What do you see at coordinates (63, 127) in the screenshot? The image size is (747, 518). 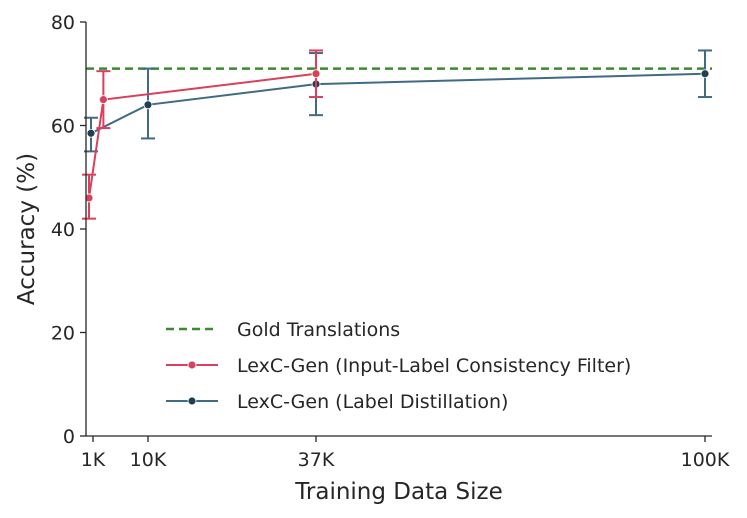 I see `y-tick-label-60: 60` at bounding box center [63, 127].